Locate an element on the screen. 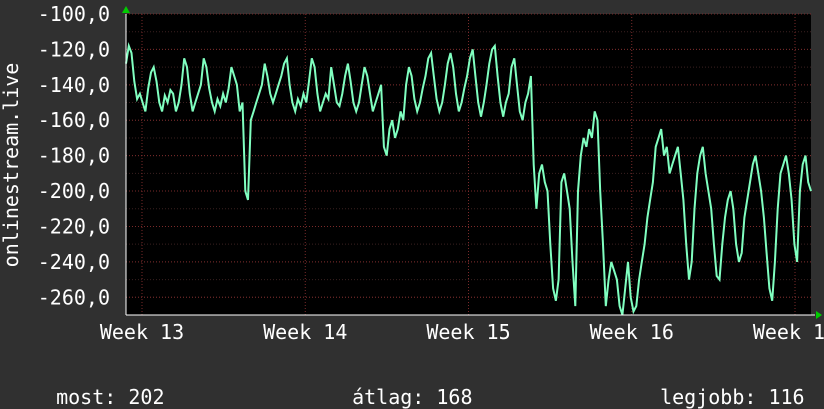 This screenshot has width=824, height=409. summary-best-value: 116 is located at coordinates (786, 397).